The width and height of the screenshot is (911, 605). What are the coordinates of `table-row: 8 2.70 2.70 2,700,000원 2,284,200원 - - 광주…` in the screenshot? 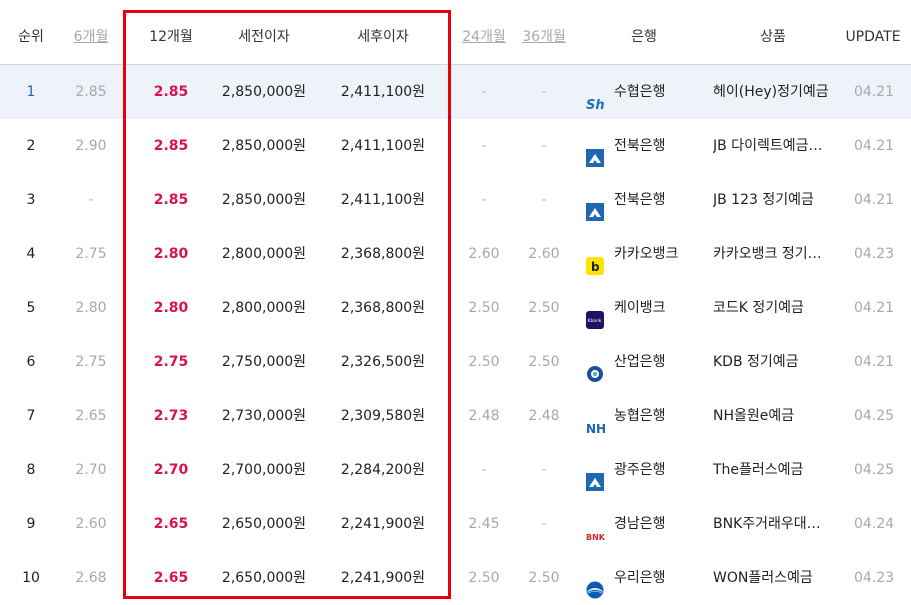 It's located at (455, 470).